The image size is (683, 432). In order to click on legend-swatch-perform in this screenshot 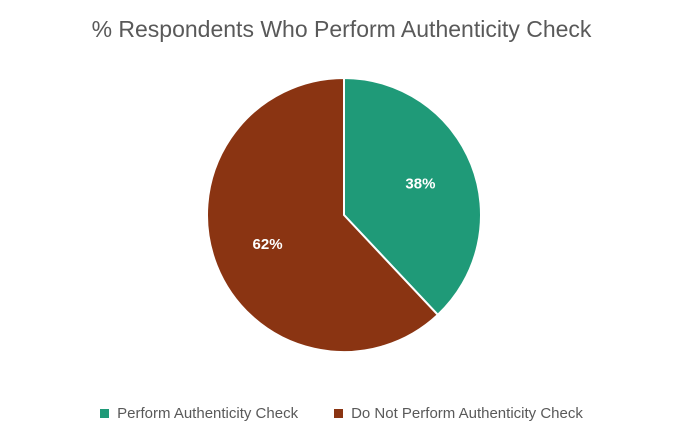, I will do `click(105, 413)`.